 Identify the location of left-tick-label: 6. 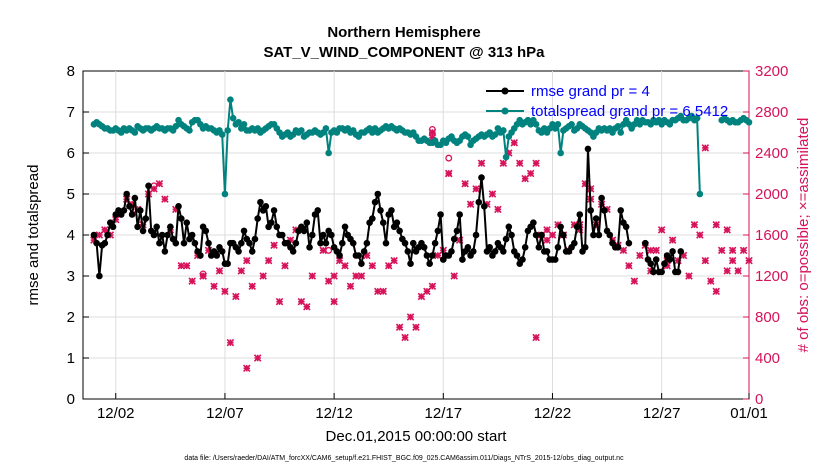
(71, 153).